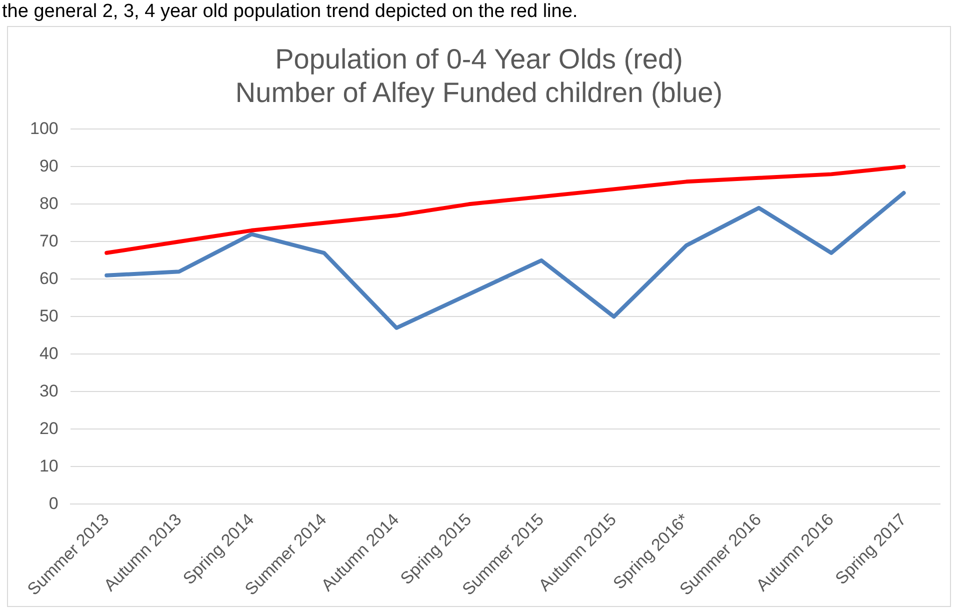 This screenshot has width=957, height=609. Describe the element at coordinates (48, 278) in the screenshot. I see `y-tick-label: 60` at that location.